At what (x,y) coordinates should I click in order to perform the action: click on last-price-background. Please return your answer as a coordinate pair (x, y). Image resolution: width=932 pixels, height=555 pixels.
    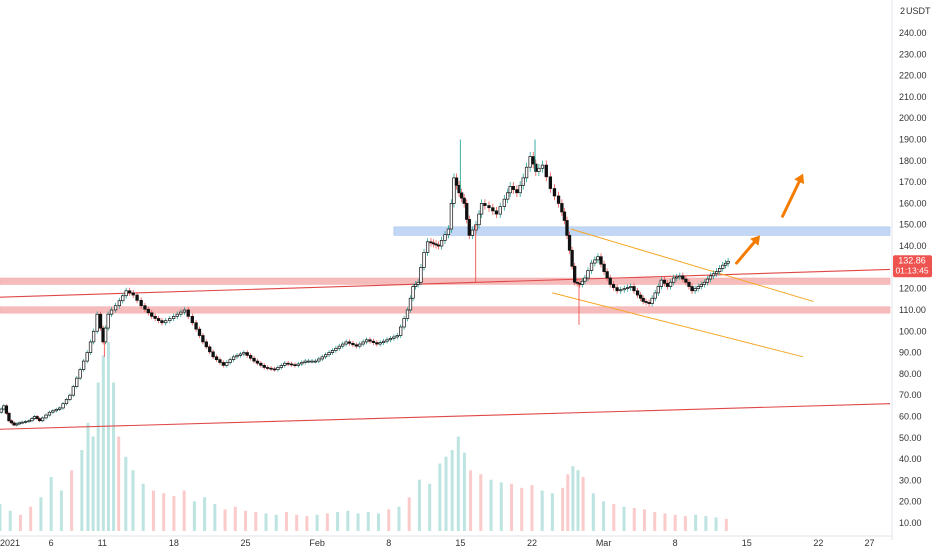
    Looking at the image, I should click on (912, 266).